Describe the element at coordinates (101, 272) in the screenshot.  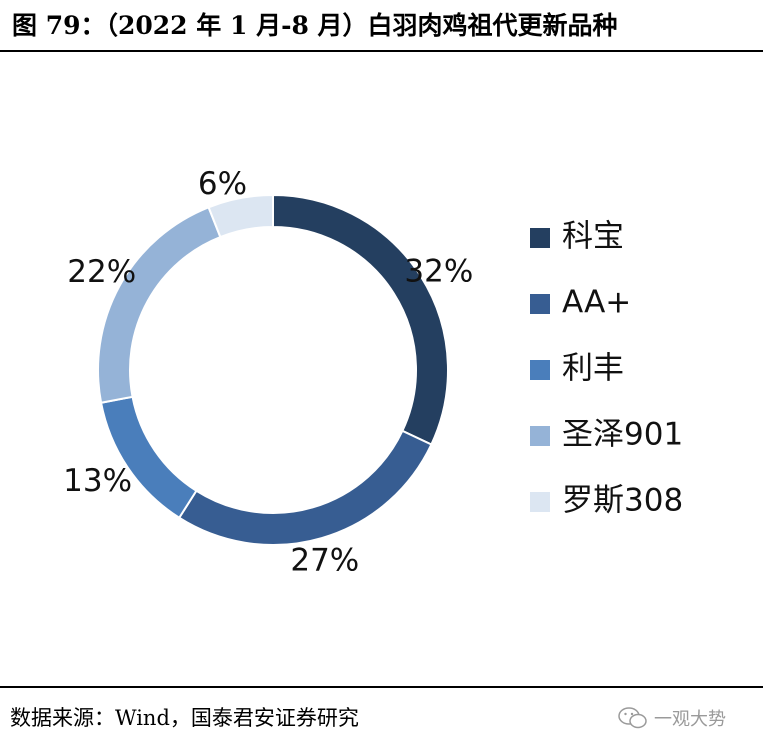
I see `data-label-4: 22%` at that location.